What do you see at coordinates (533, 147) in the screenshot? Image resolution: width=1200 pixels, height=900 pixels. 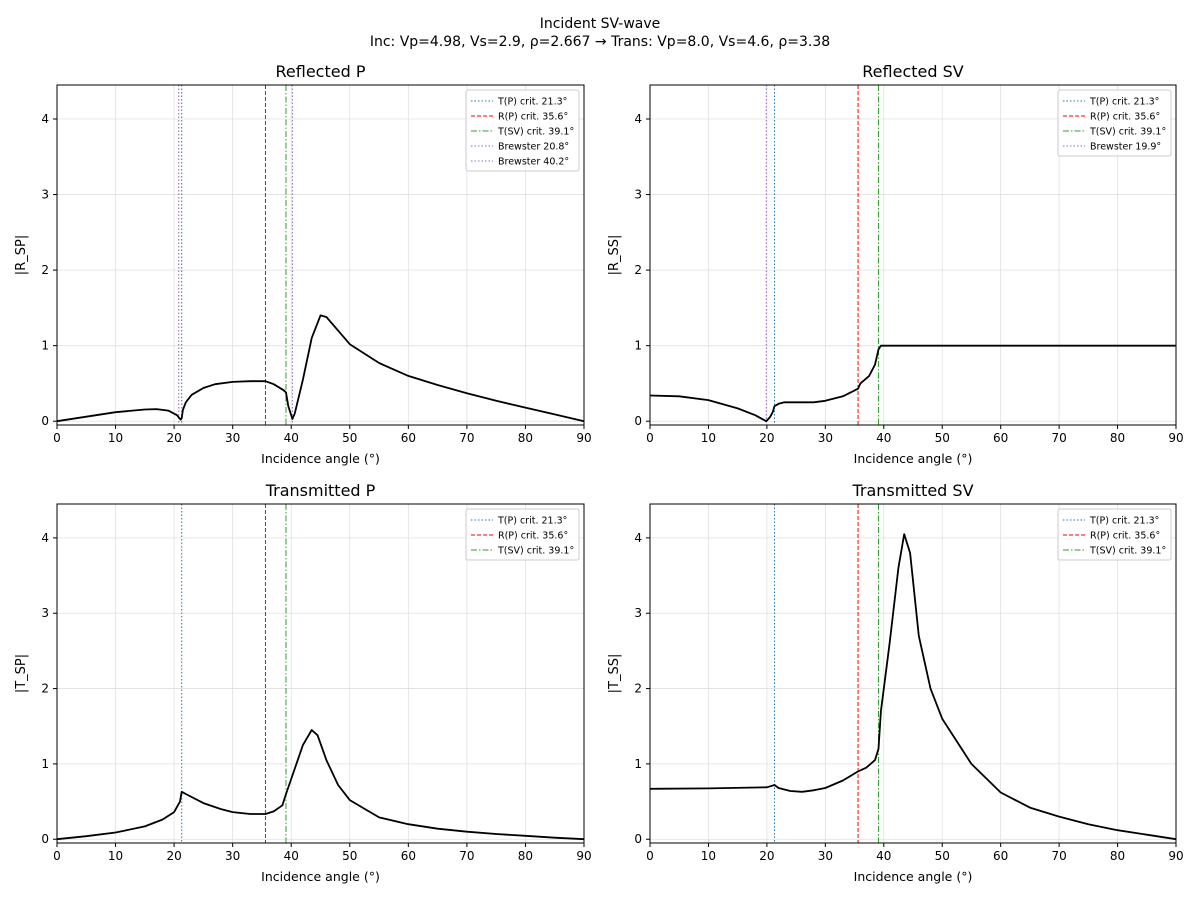 I see `legend-entry: Brewster 20.8°` at bounding box center [533, 147].